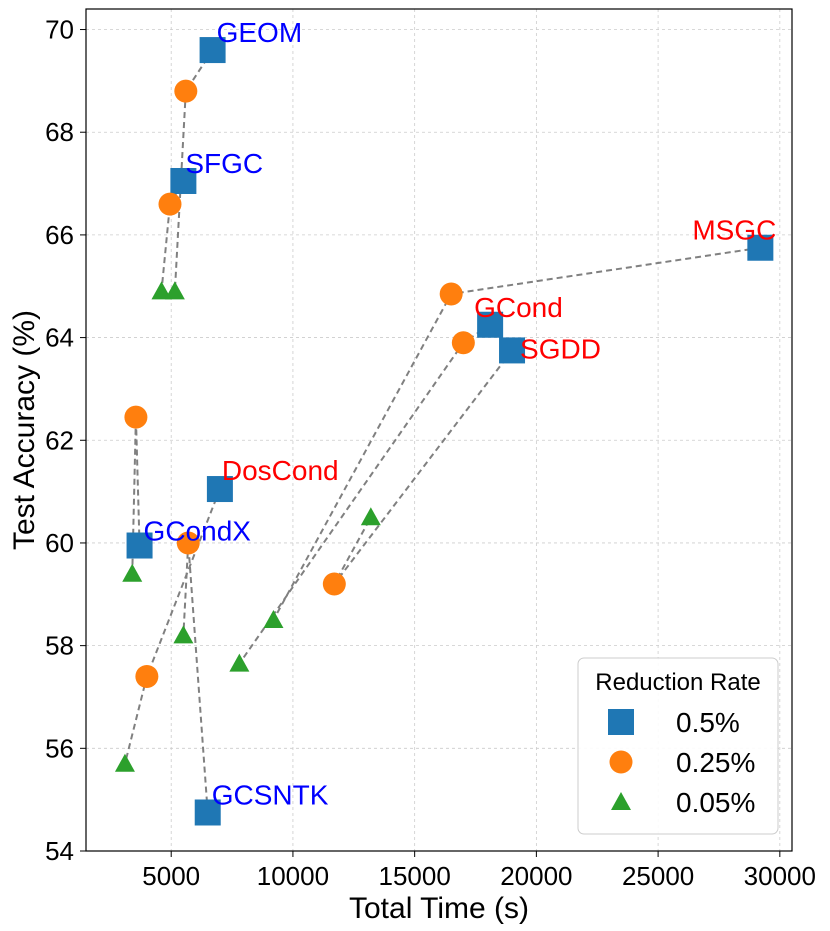 Image resolution: width=830 pixels, height=931 pixels. Describe the element at coordinates (136, 495) in the screenshot. I see `connector-line-gcondx` at that location.